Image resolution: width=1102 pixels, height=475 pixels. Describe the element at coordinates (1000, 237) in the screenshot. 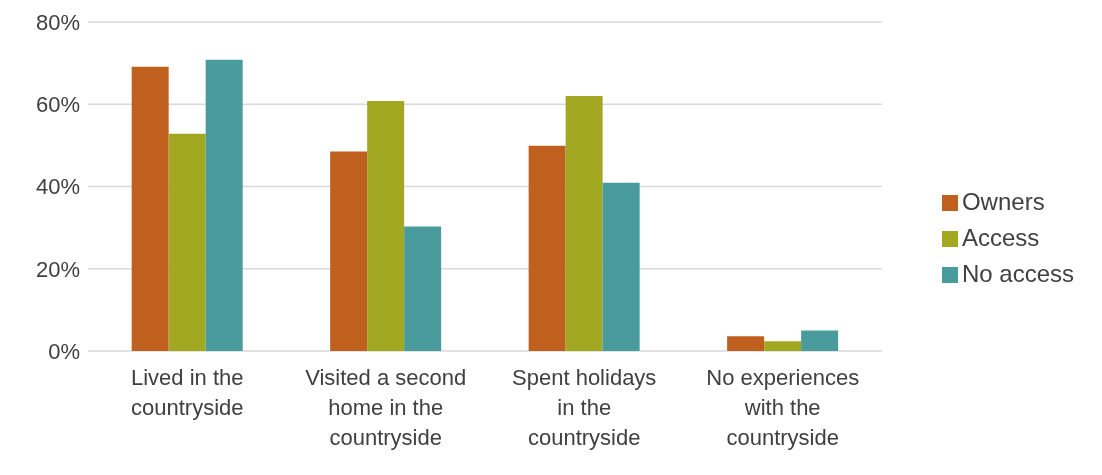

I see `legend-label: Access` at that location.